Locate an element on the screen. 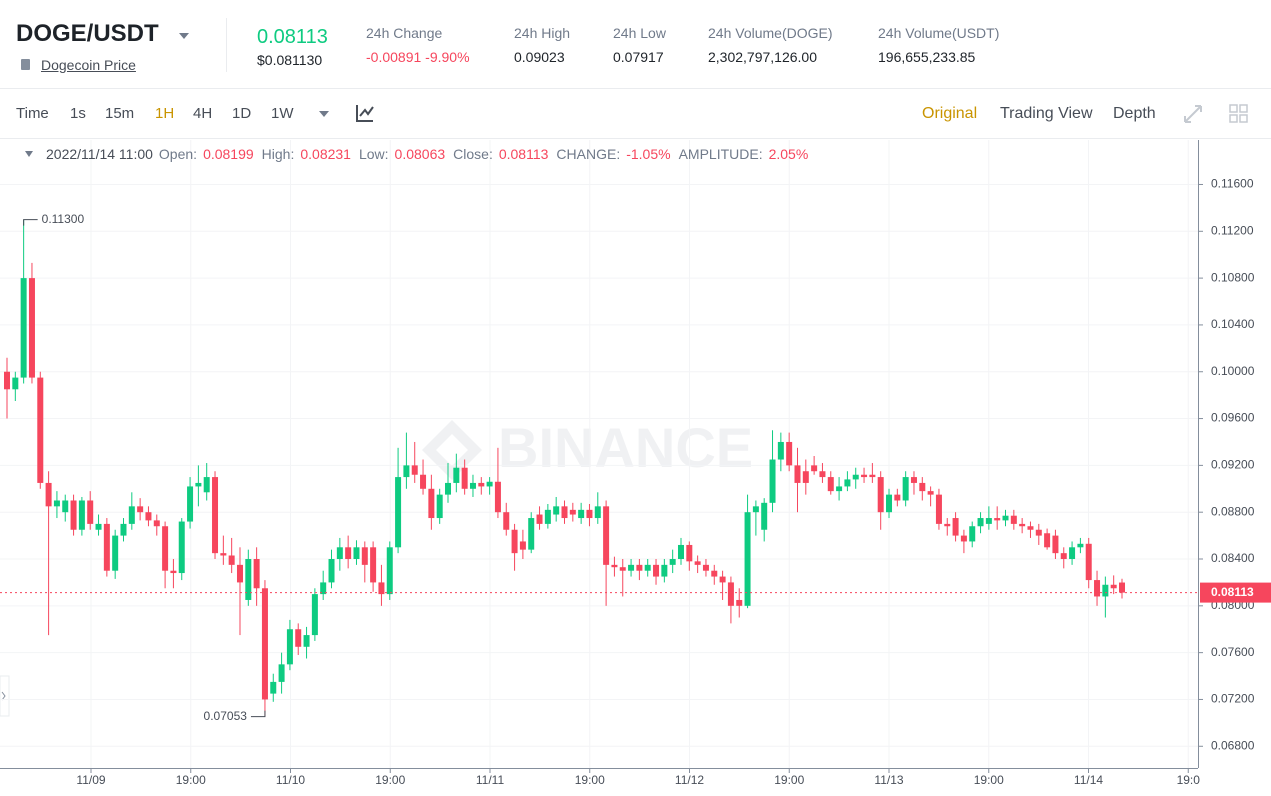 The image size is (1271, 796). ohlc-label: Low: is located at coordinates (373, 154).